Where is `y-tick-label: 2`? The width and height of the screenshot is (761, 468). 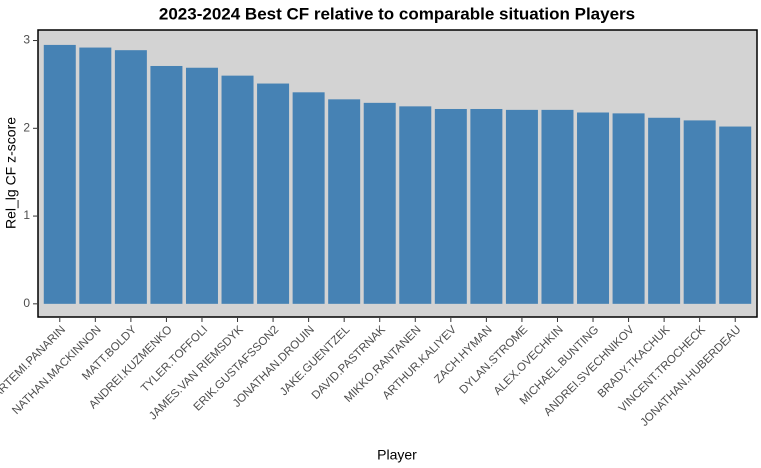
y-tick-label: 2 is located at coordinates (26, 127).